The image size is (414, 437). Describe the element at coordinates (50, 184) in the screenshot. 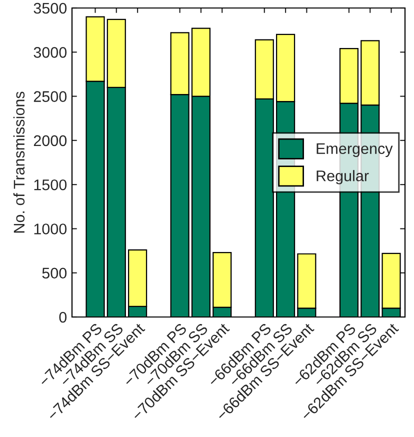

I see `y-tick-label: 1500` at that location.